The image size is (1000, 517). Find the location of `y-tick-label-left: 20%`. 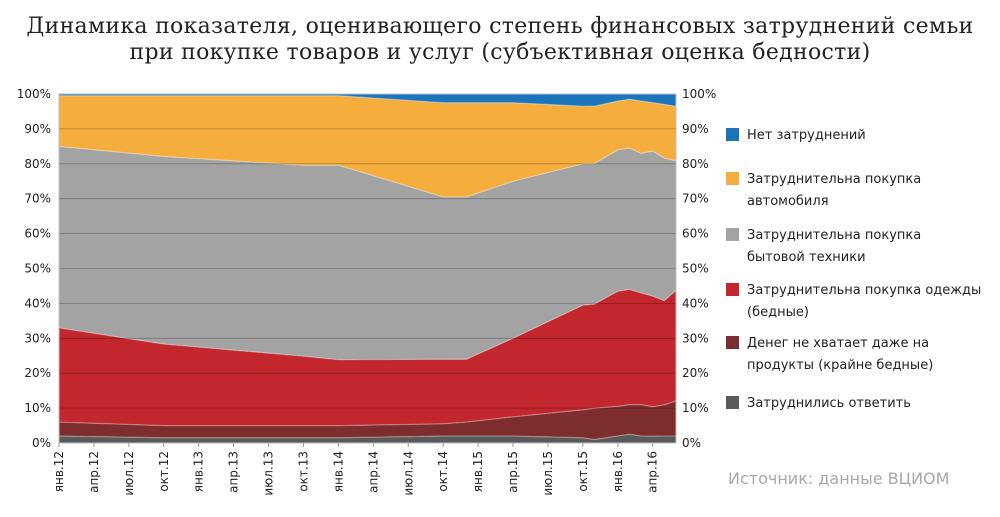

y-tick-label-left: 20% is located at coordinates (37, 373).